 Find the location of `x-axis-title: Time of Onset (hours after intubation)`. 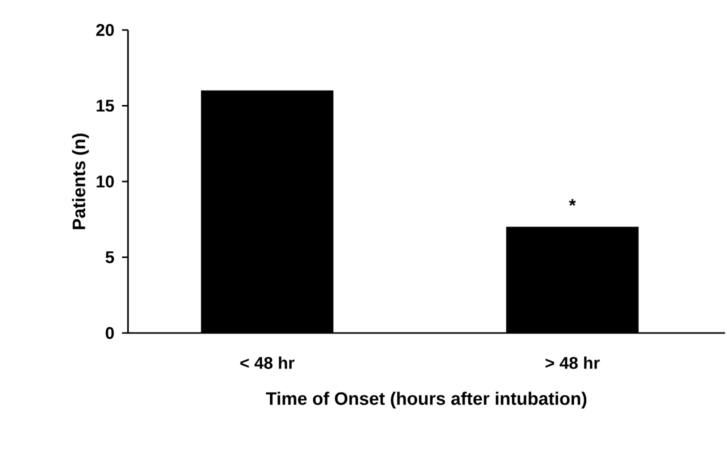

x-axis-title: Time of Onset (hours after intubation) is located at coordinates (426, 400).